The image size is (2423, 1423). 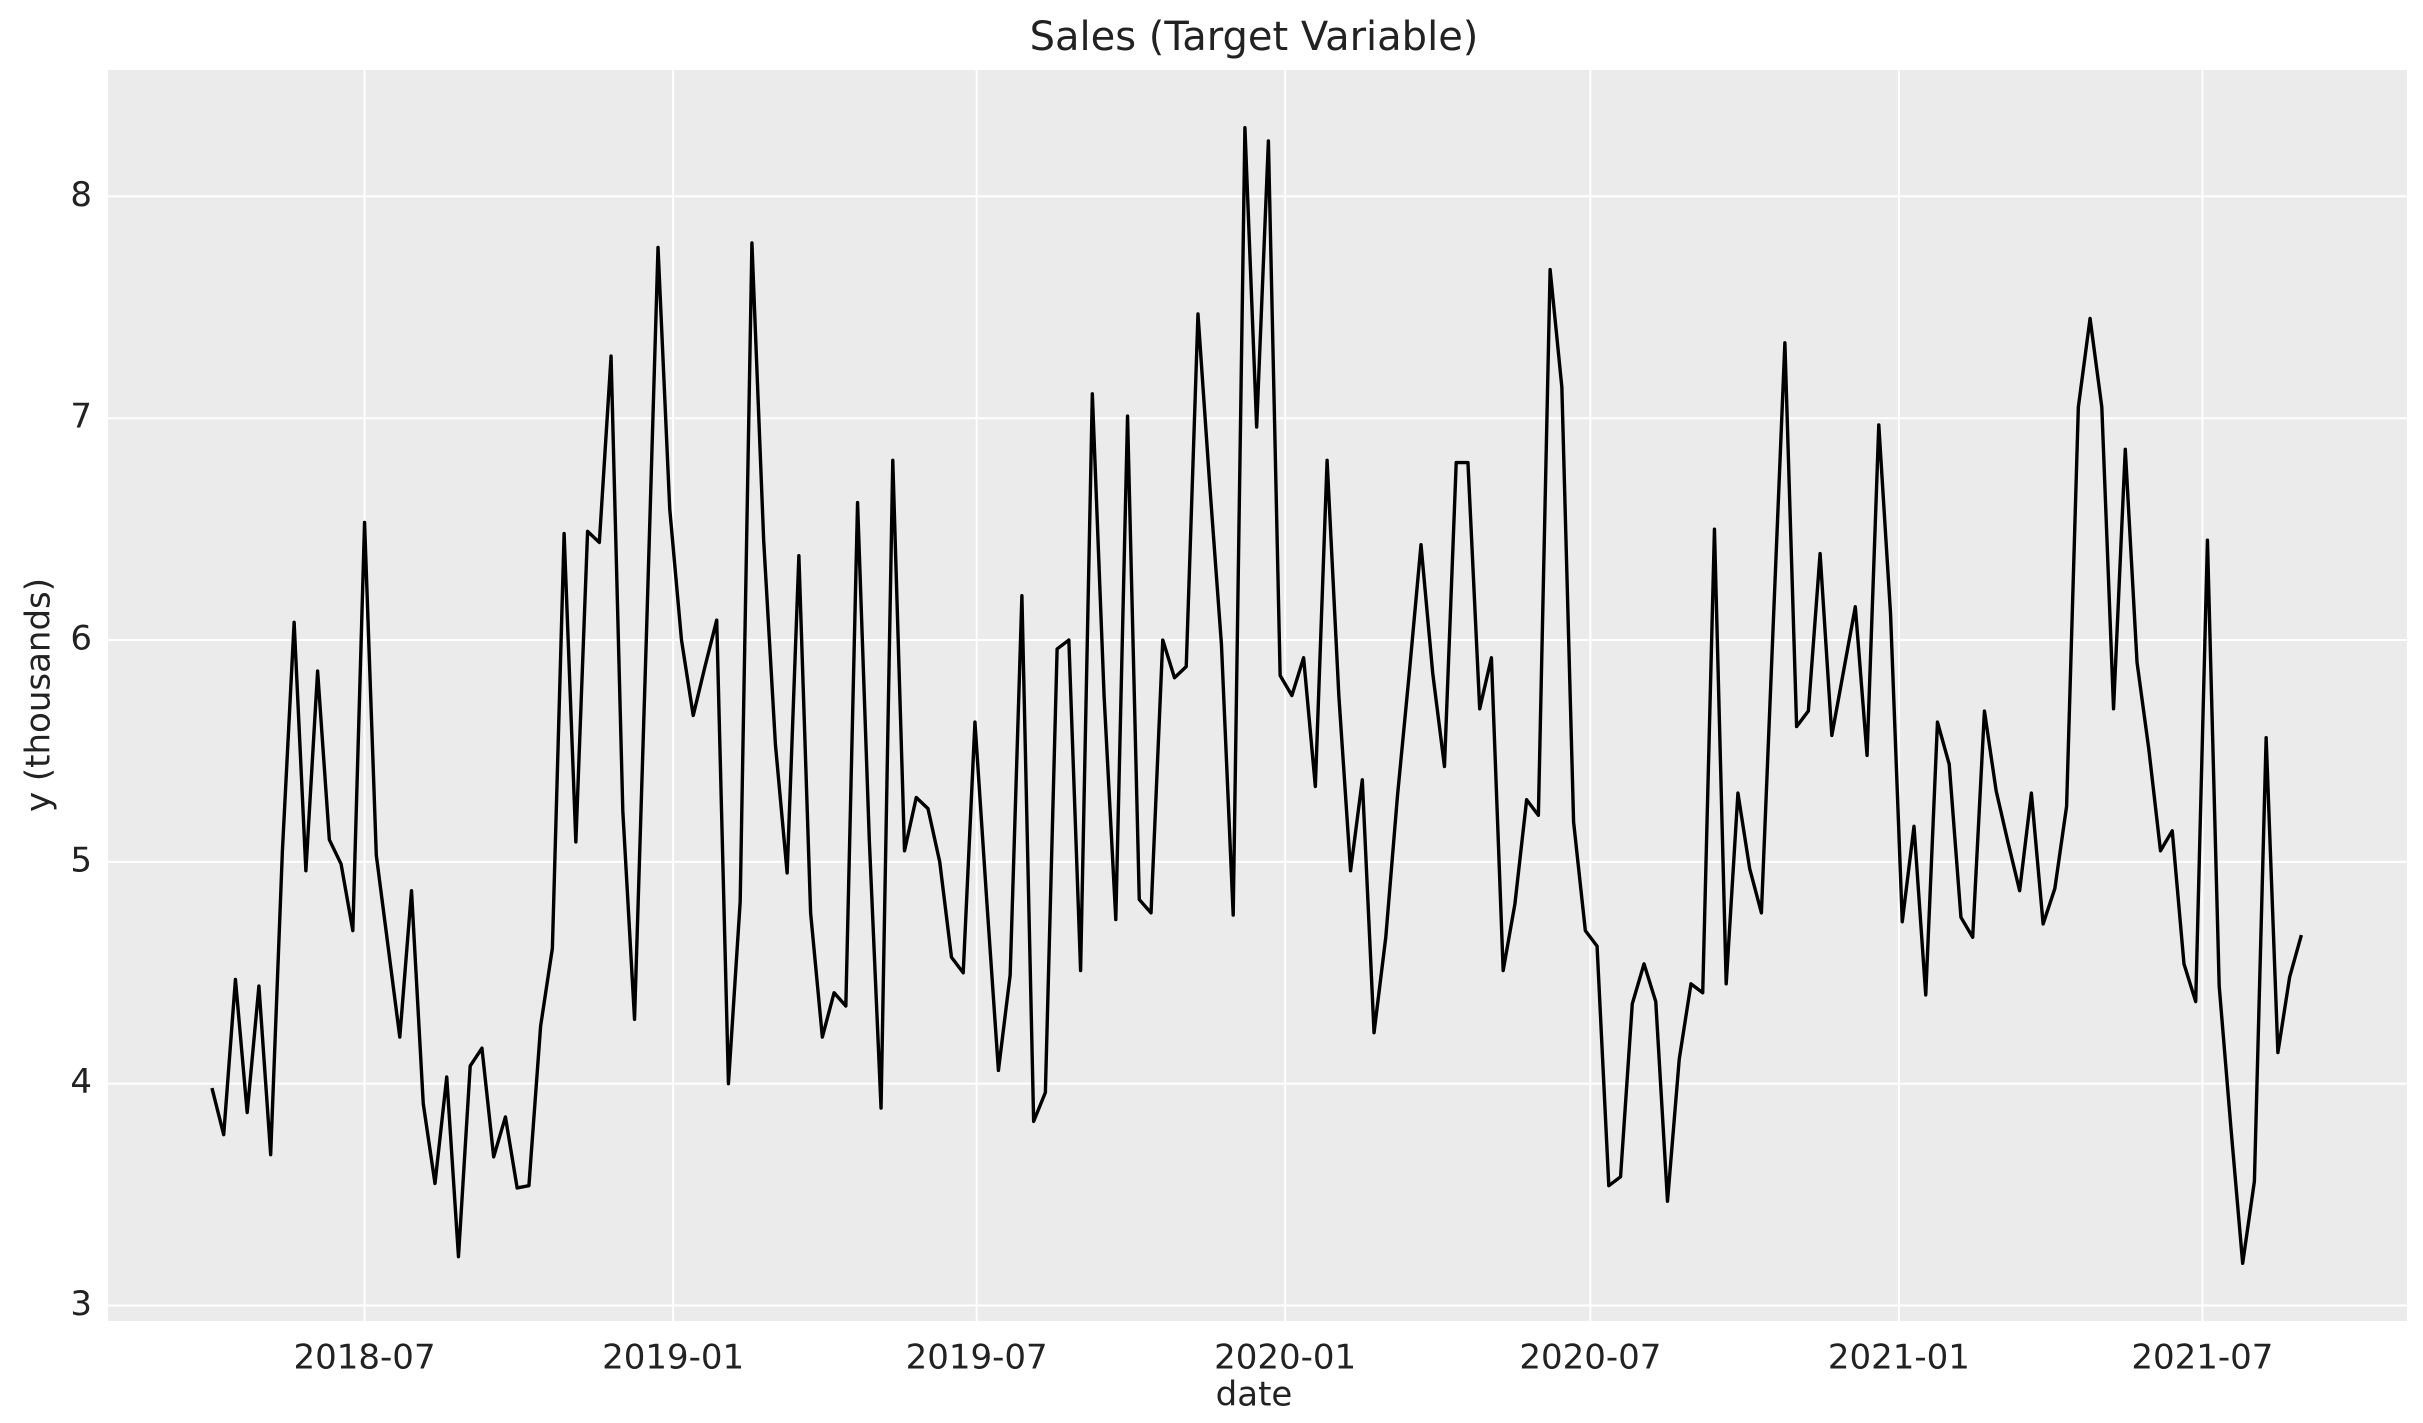 What do you see at coordinates (1254, 37) in the screenshot?
I see `chart-title: Sales (Target Variable)` at bounding box center [1254, 37].